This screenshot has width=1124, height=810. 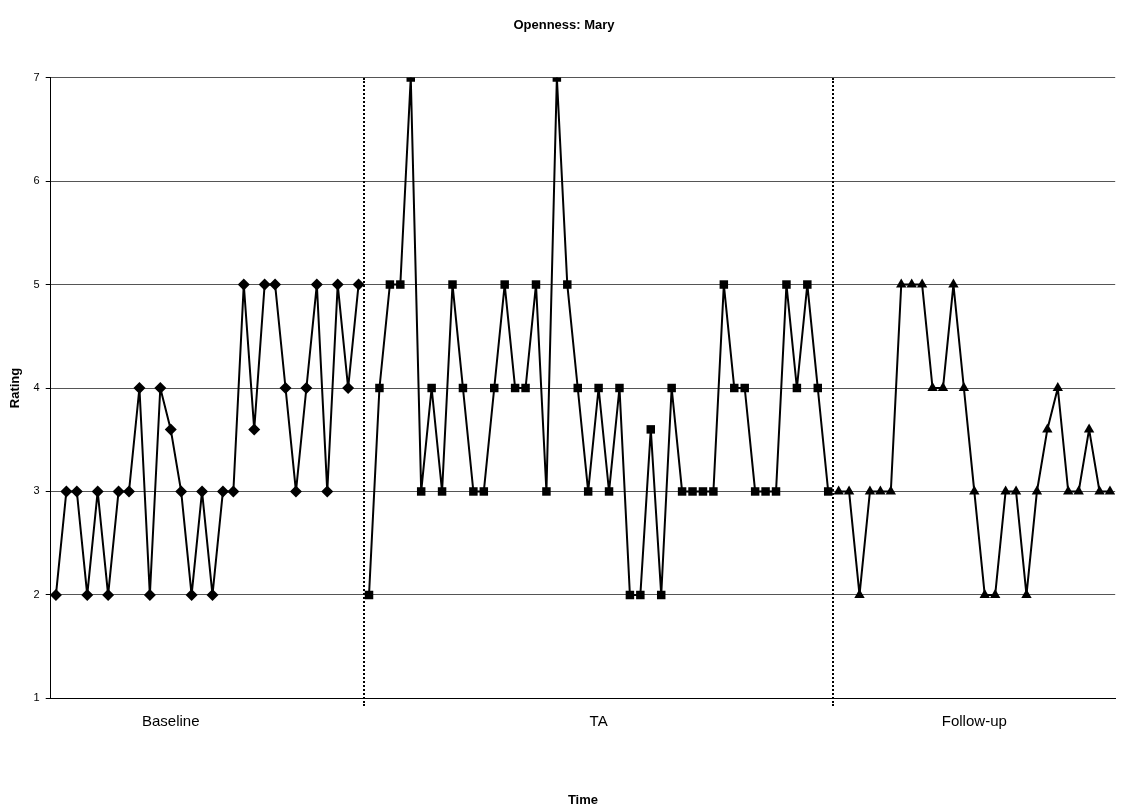 What do you see at coordinates (36, 697) in the screenshot?
I see `y-tick-label: 1` at bounding box center [36, 697].